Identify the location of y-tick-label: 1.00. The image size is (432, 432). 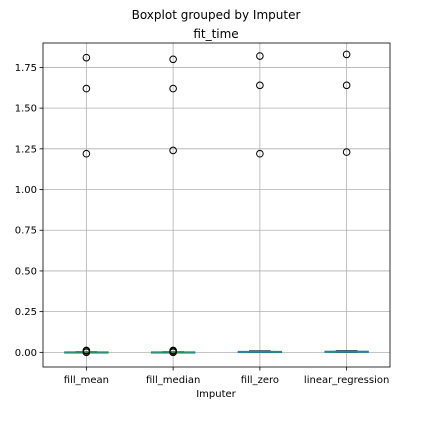
(26, 190).